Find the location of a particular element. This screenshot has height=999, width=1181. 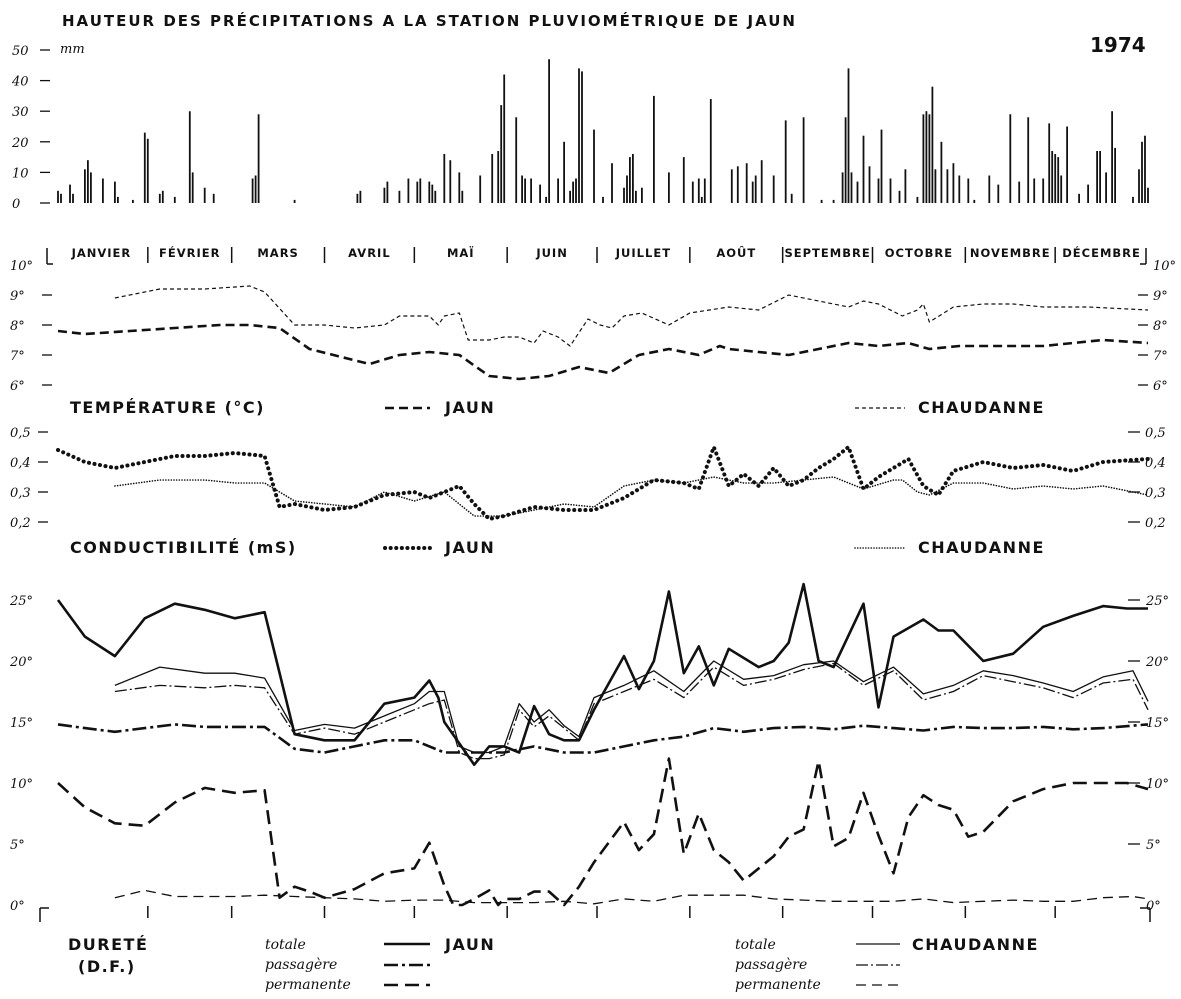

hardness-legend-chaudanne-permanente: permanente is located at coordinates (778, 985).